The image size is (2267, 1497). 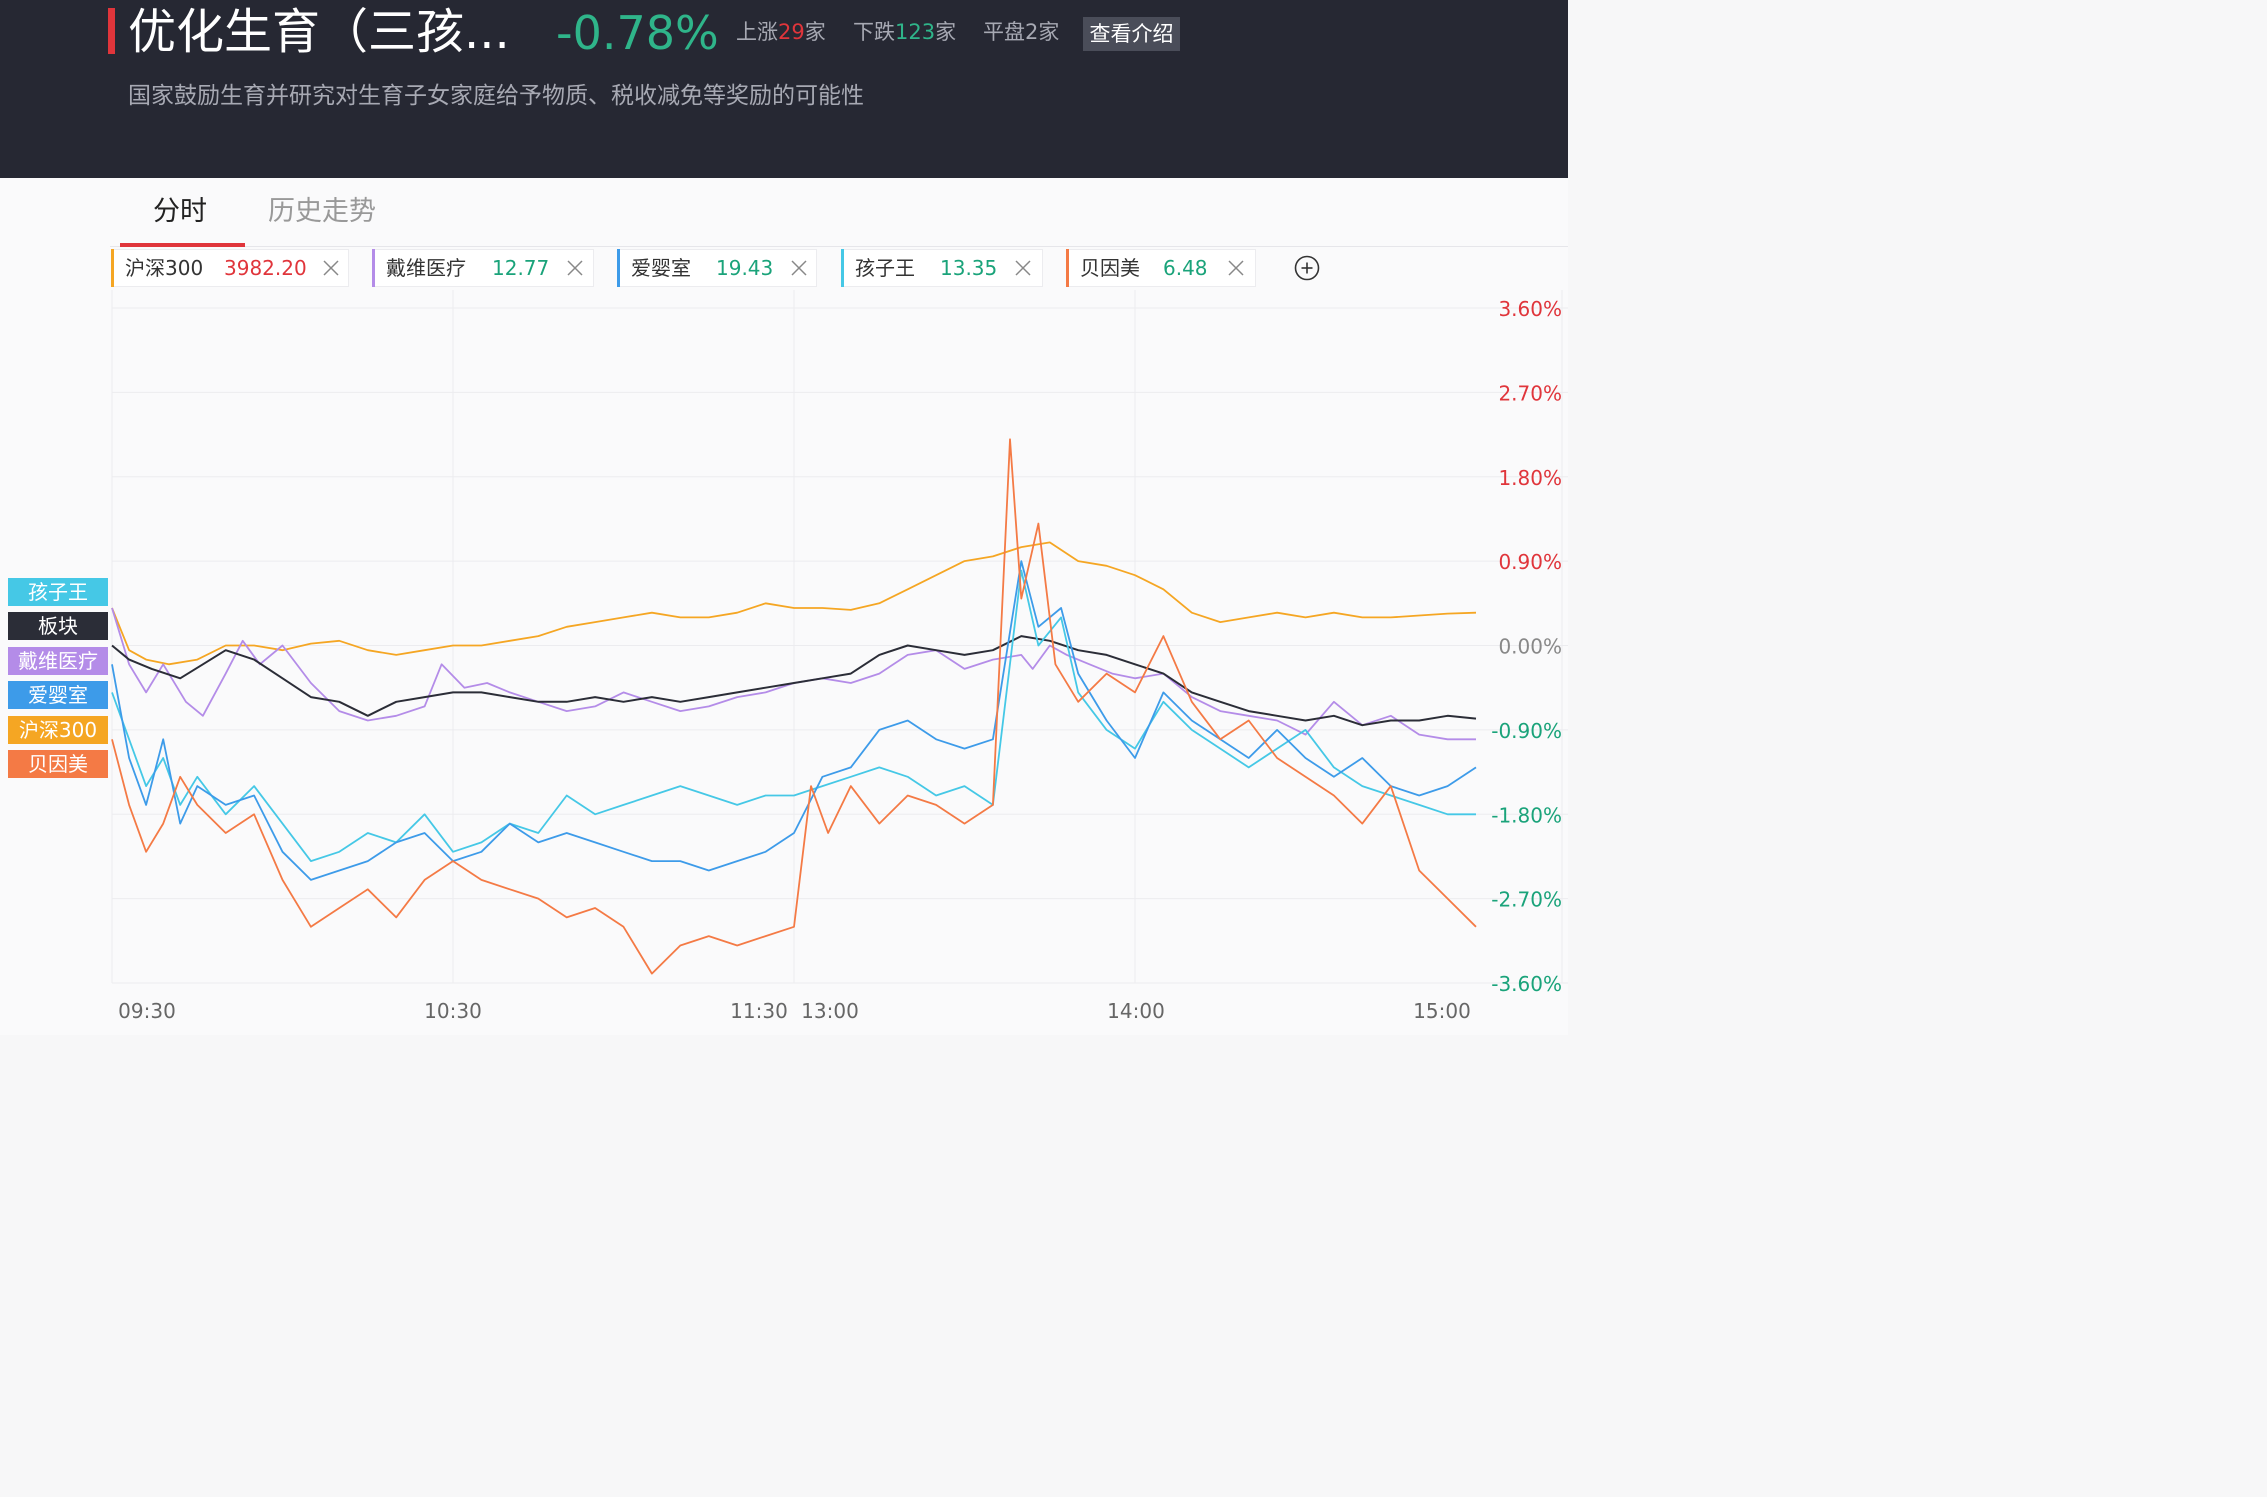 What do you see at coordinates (58, 626) in the screenshot?
I see `legend-item: 板块` at bounding box center [58, 626].